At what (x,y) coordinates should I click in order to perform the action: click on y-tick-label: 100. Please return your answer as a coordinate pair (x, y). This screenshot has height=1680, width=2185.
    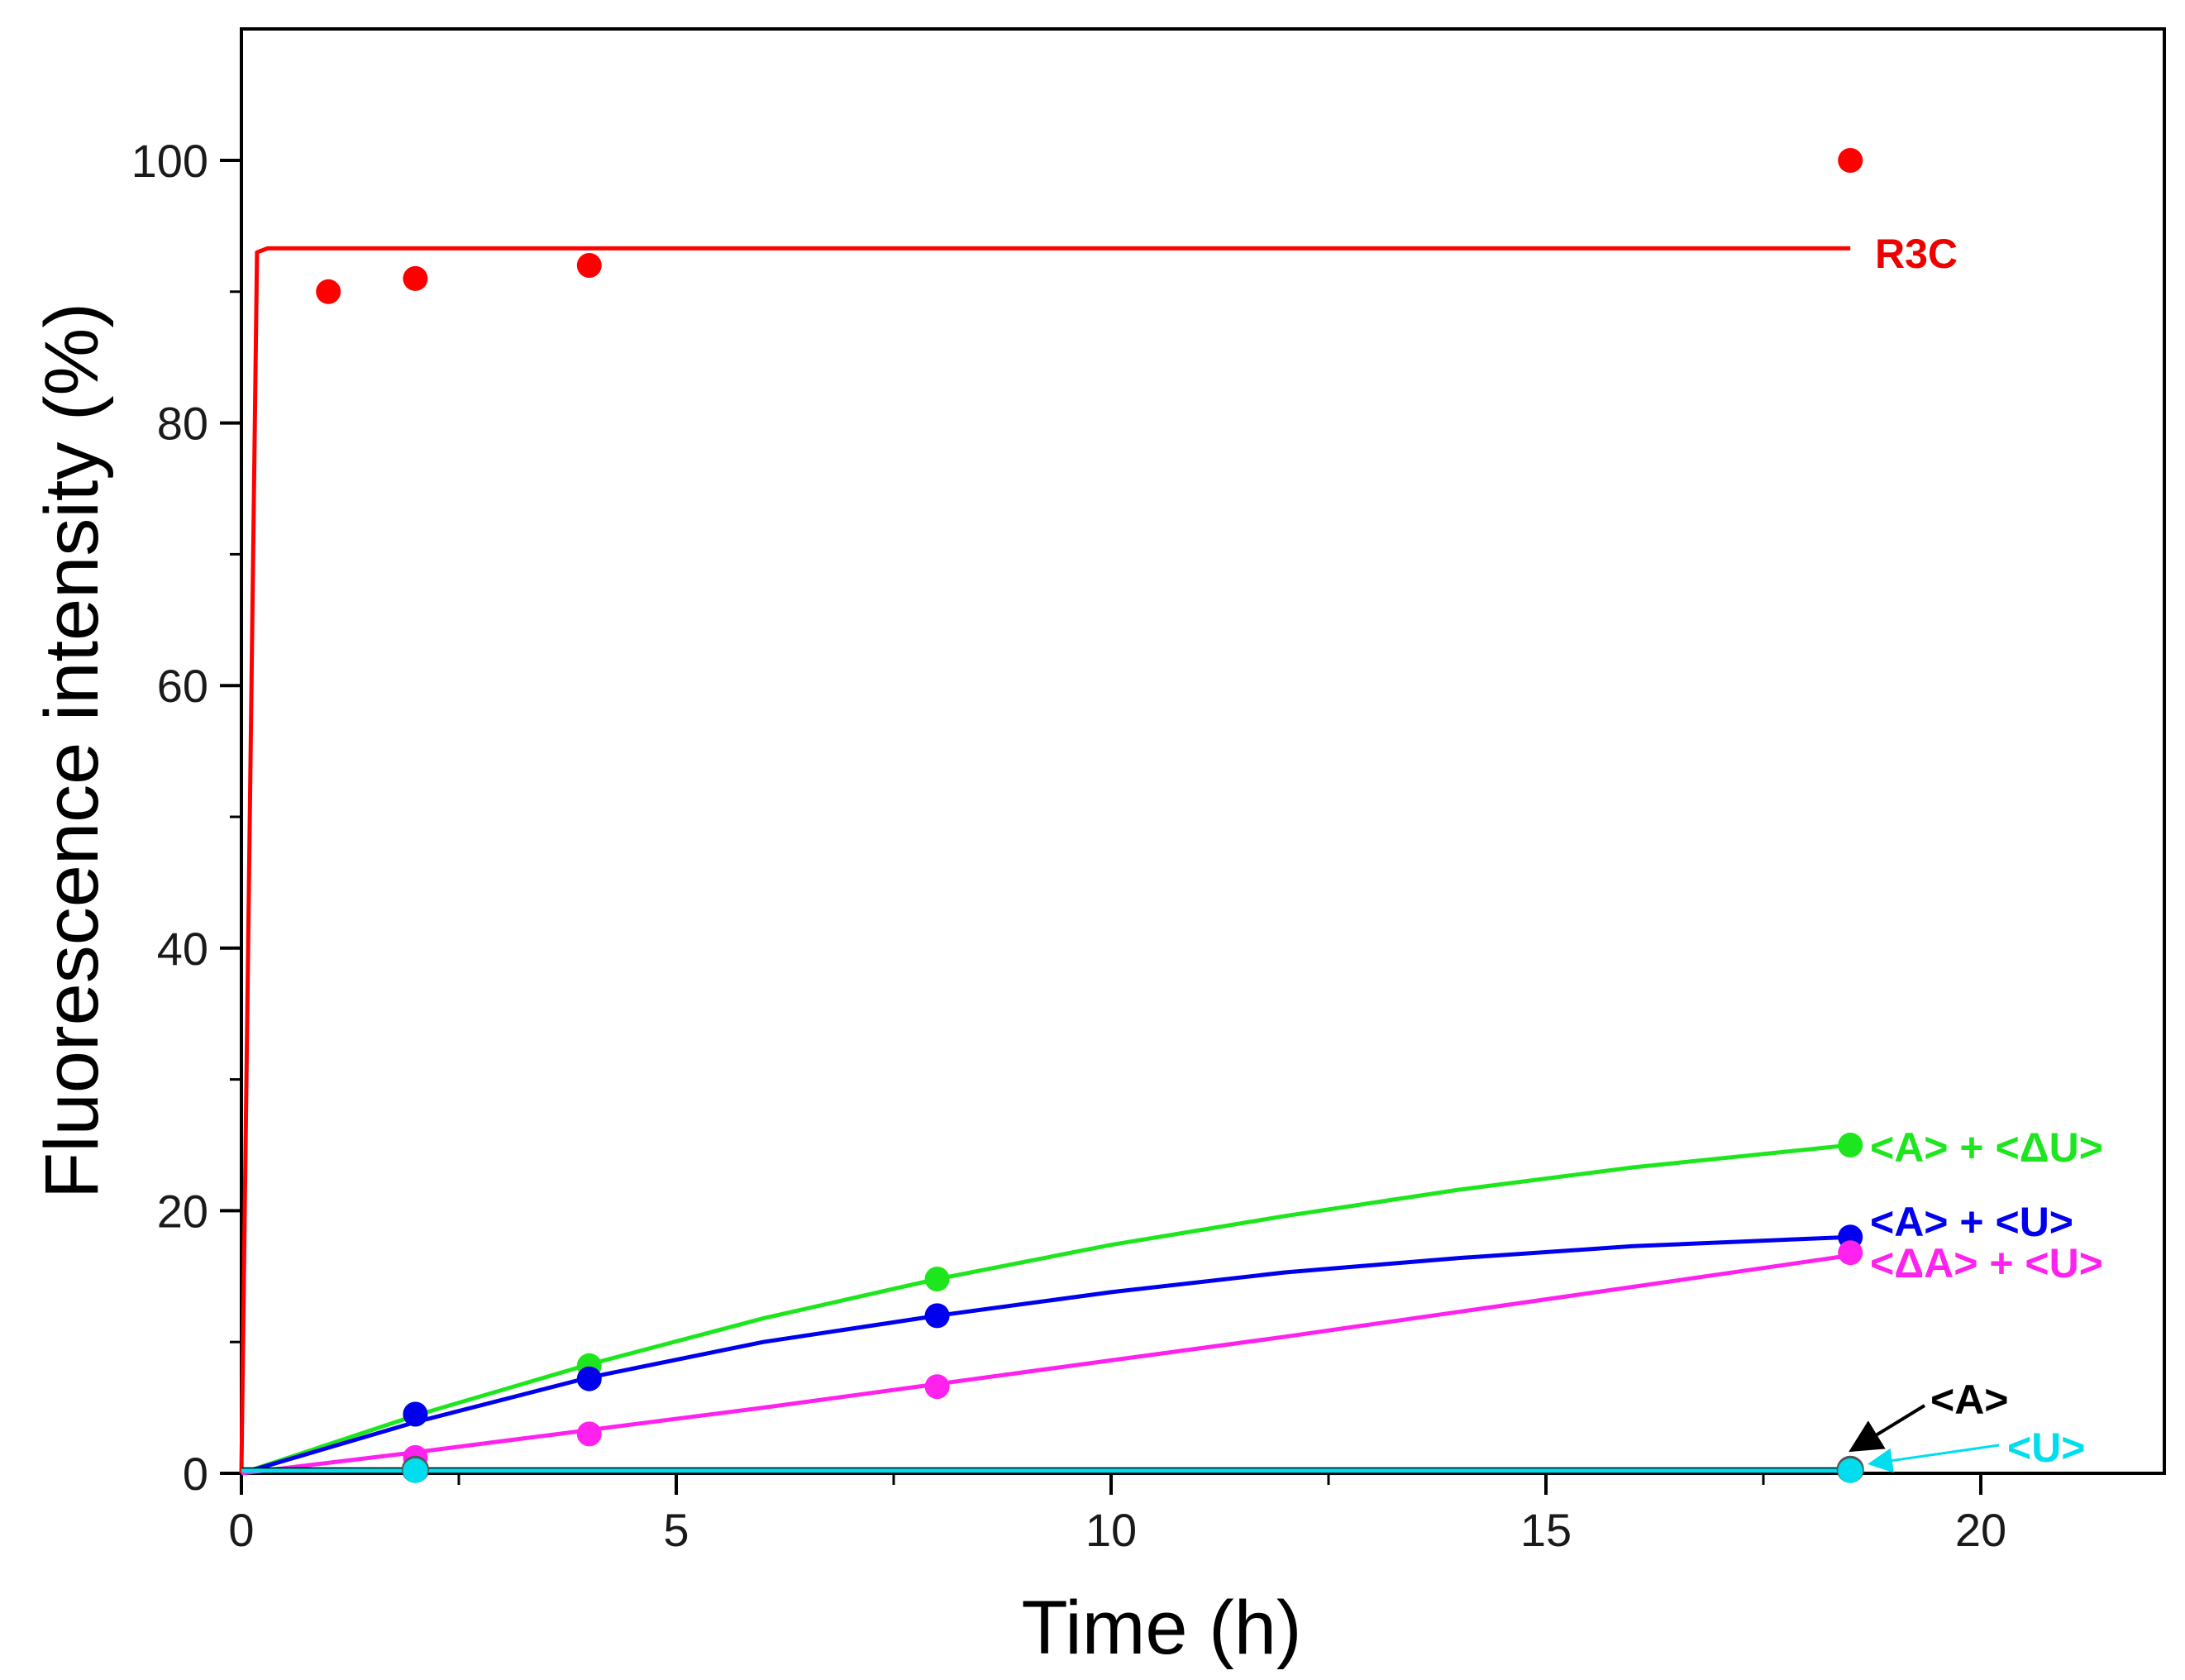
    Looking at the image, I should click on (169, 161).